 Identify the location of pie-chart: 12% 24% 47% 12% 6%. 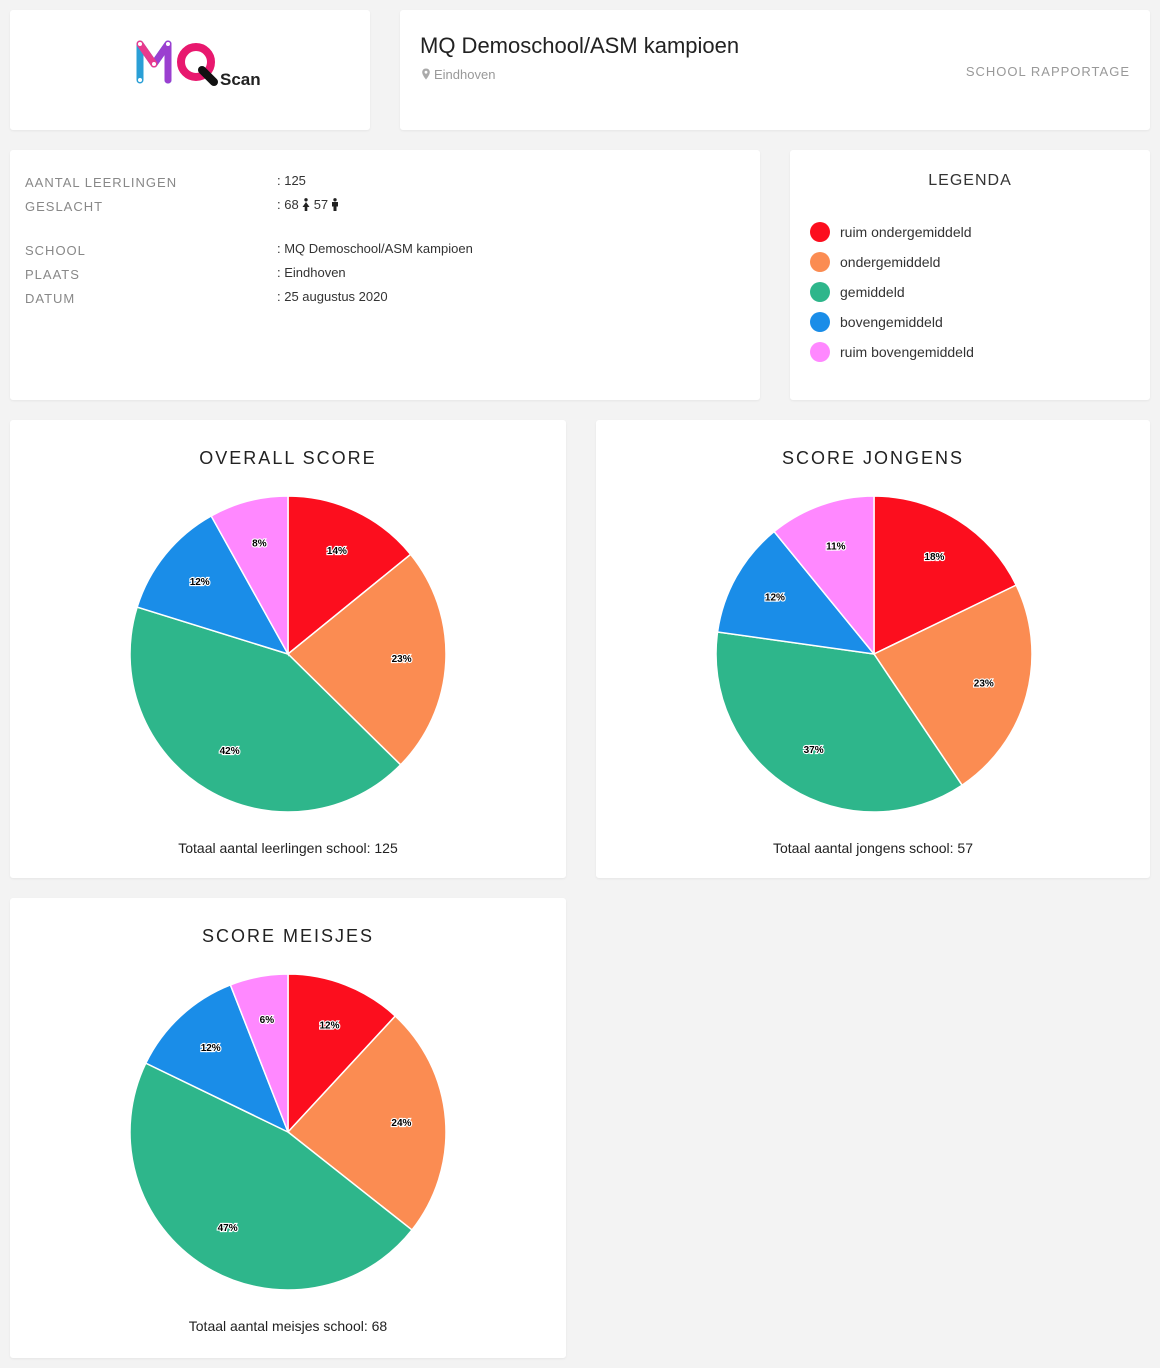
(288, 1132).